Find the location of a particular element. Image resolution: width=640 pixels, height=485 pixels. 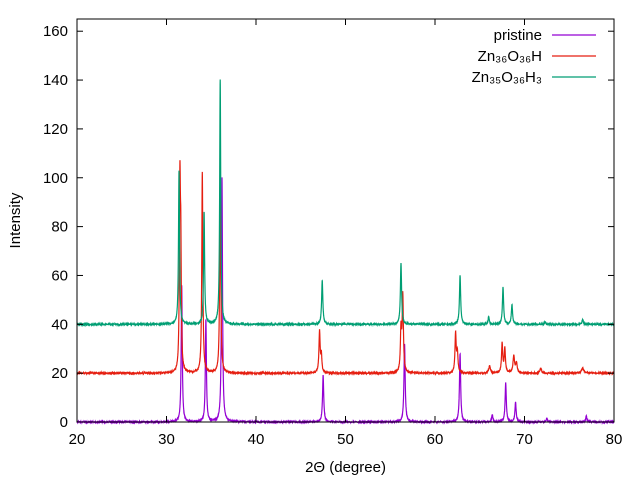

y-axis-label: Intensity is located at coordinates (15, 220).